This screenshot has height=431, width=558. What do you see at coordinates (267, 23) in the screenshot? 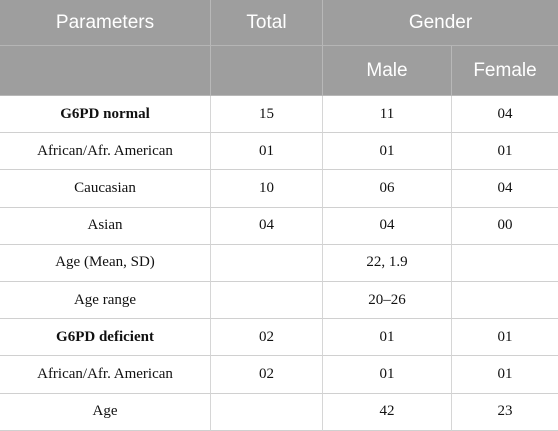
I see `header-total: Total` at bounding box center [267, 23].